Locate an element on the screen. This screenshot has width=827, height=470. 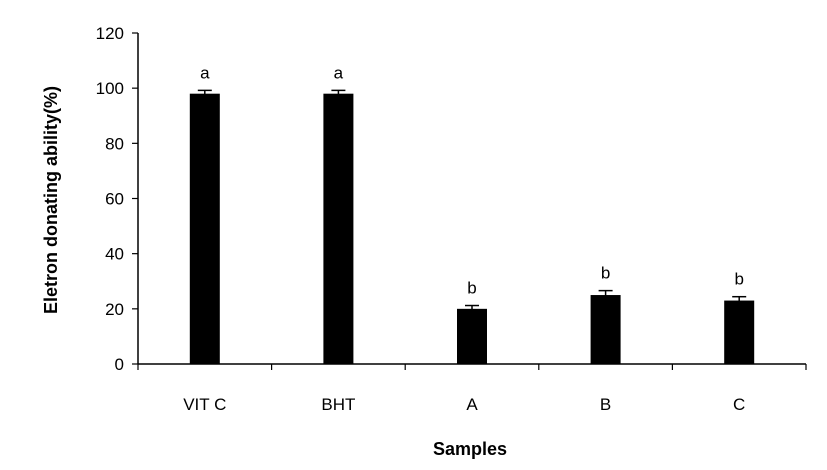
x-axis-title: Samples is located at coordinates (470, 449).